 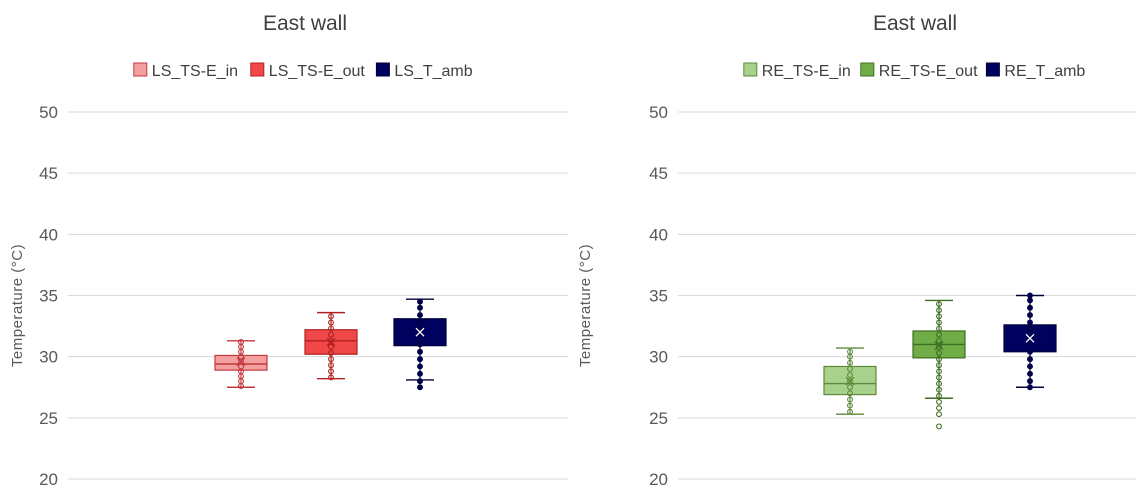 I want to click on legend-label-1: RE_TS-E_out, so click(x=928, y=71).